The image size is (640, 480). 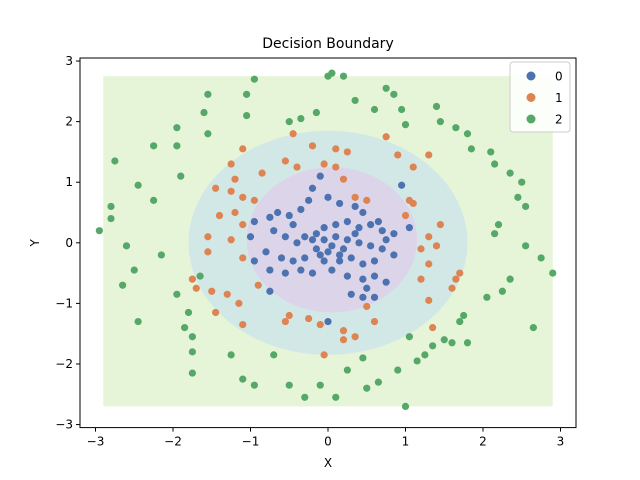 I want to click on x-axis-ticks: −3 −2 −1 0 1 2 3, so click(x=326, y=438).